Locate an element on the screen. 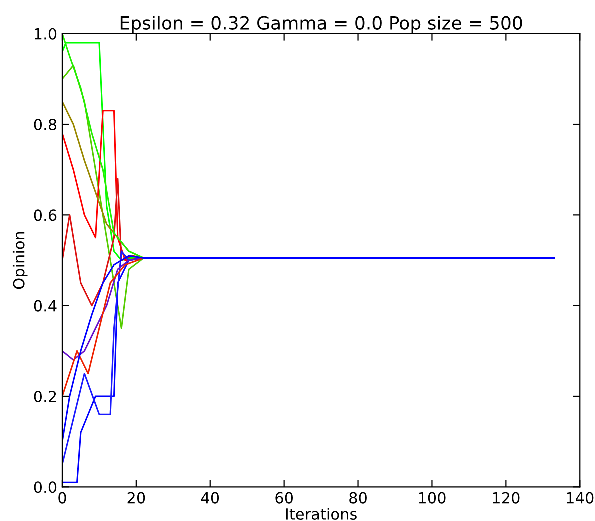 The image size is (595, 521). y-tick-label: 0.4 is located at coordinates (45, 306).